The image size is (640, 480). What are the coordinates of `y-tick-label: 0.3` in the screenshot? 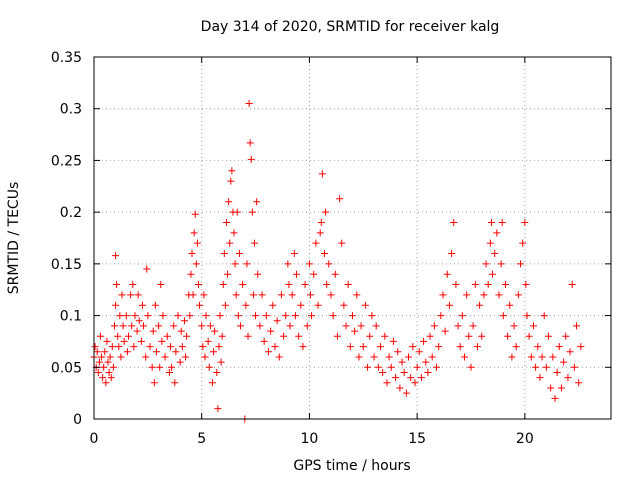 It's located at (71, 110).